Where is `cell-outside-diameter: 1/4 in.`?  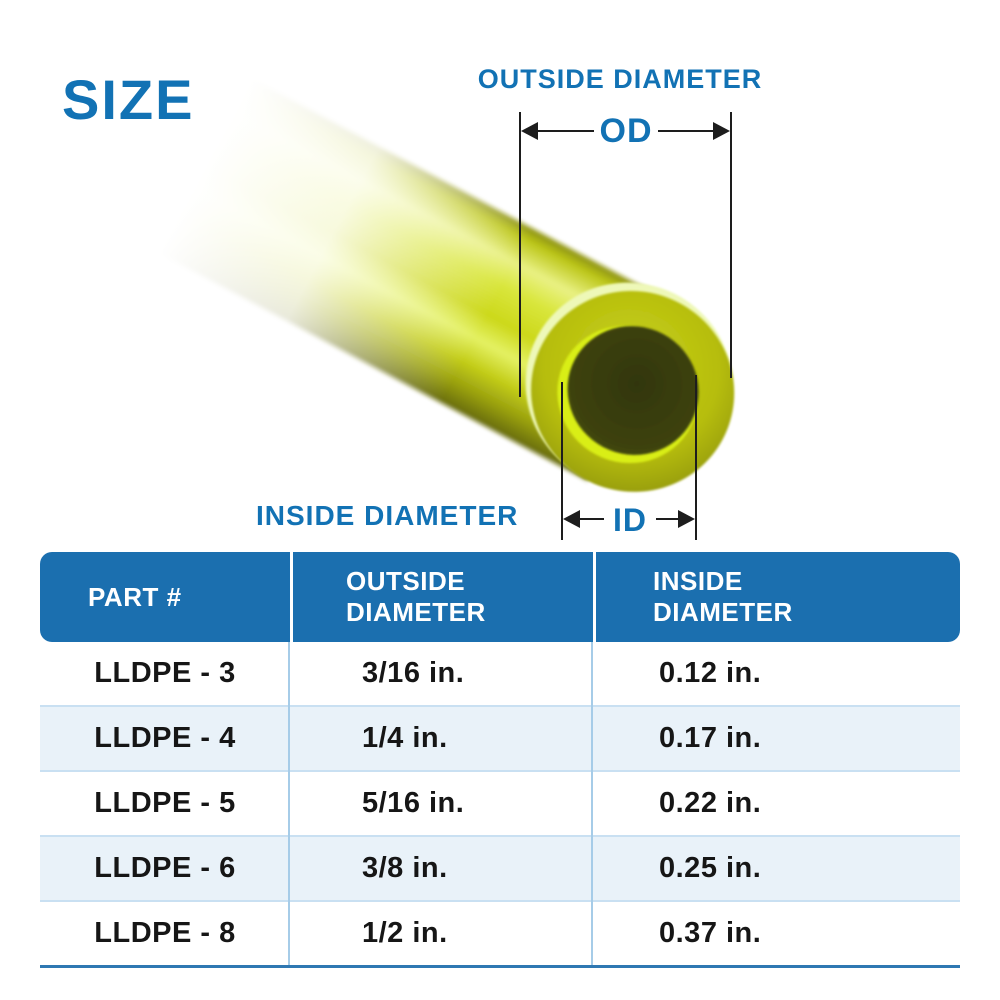 cell-outside-diameter: 1/4 in. is located at coordinates (405, 738).